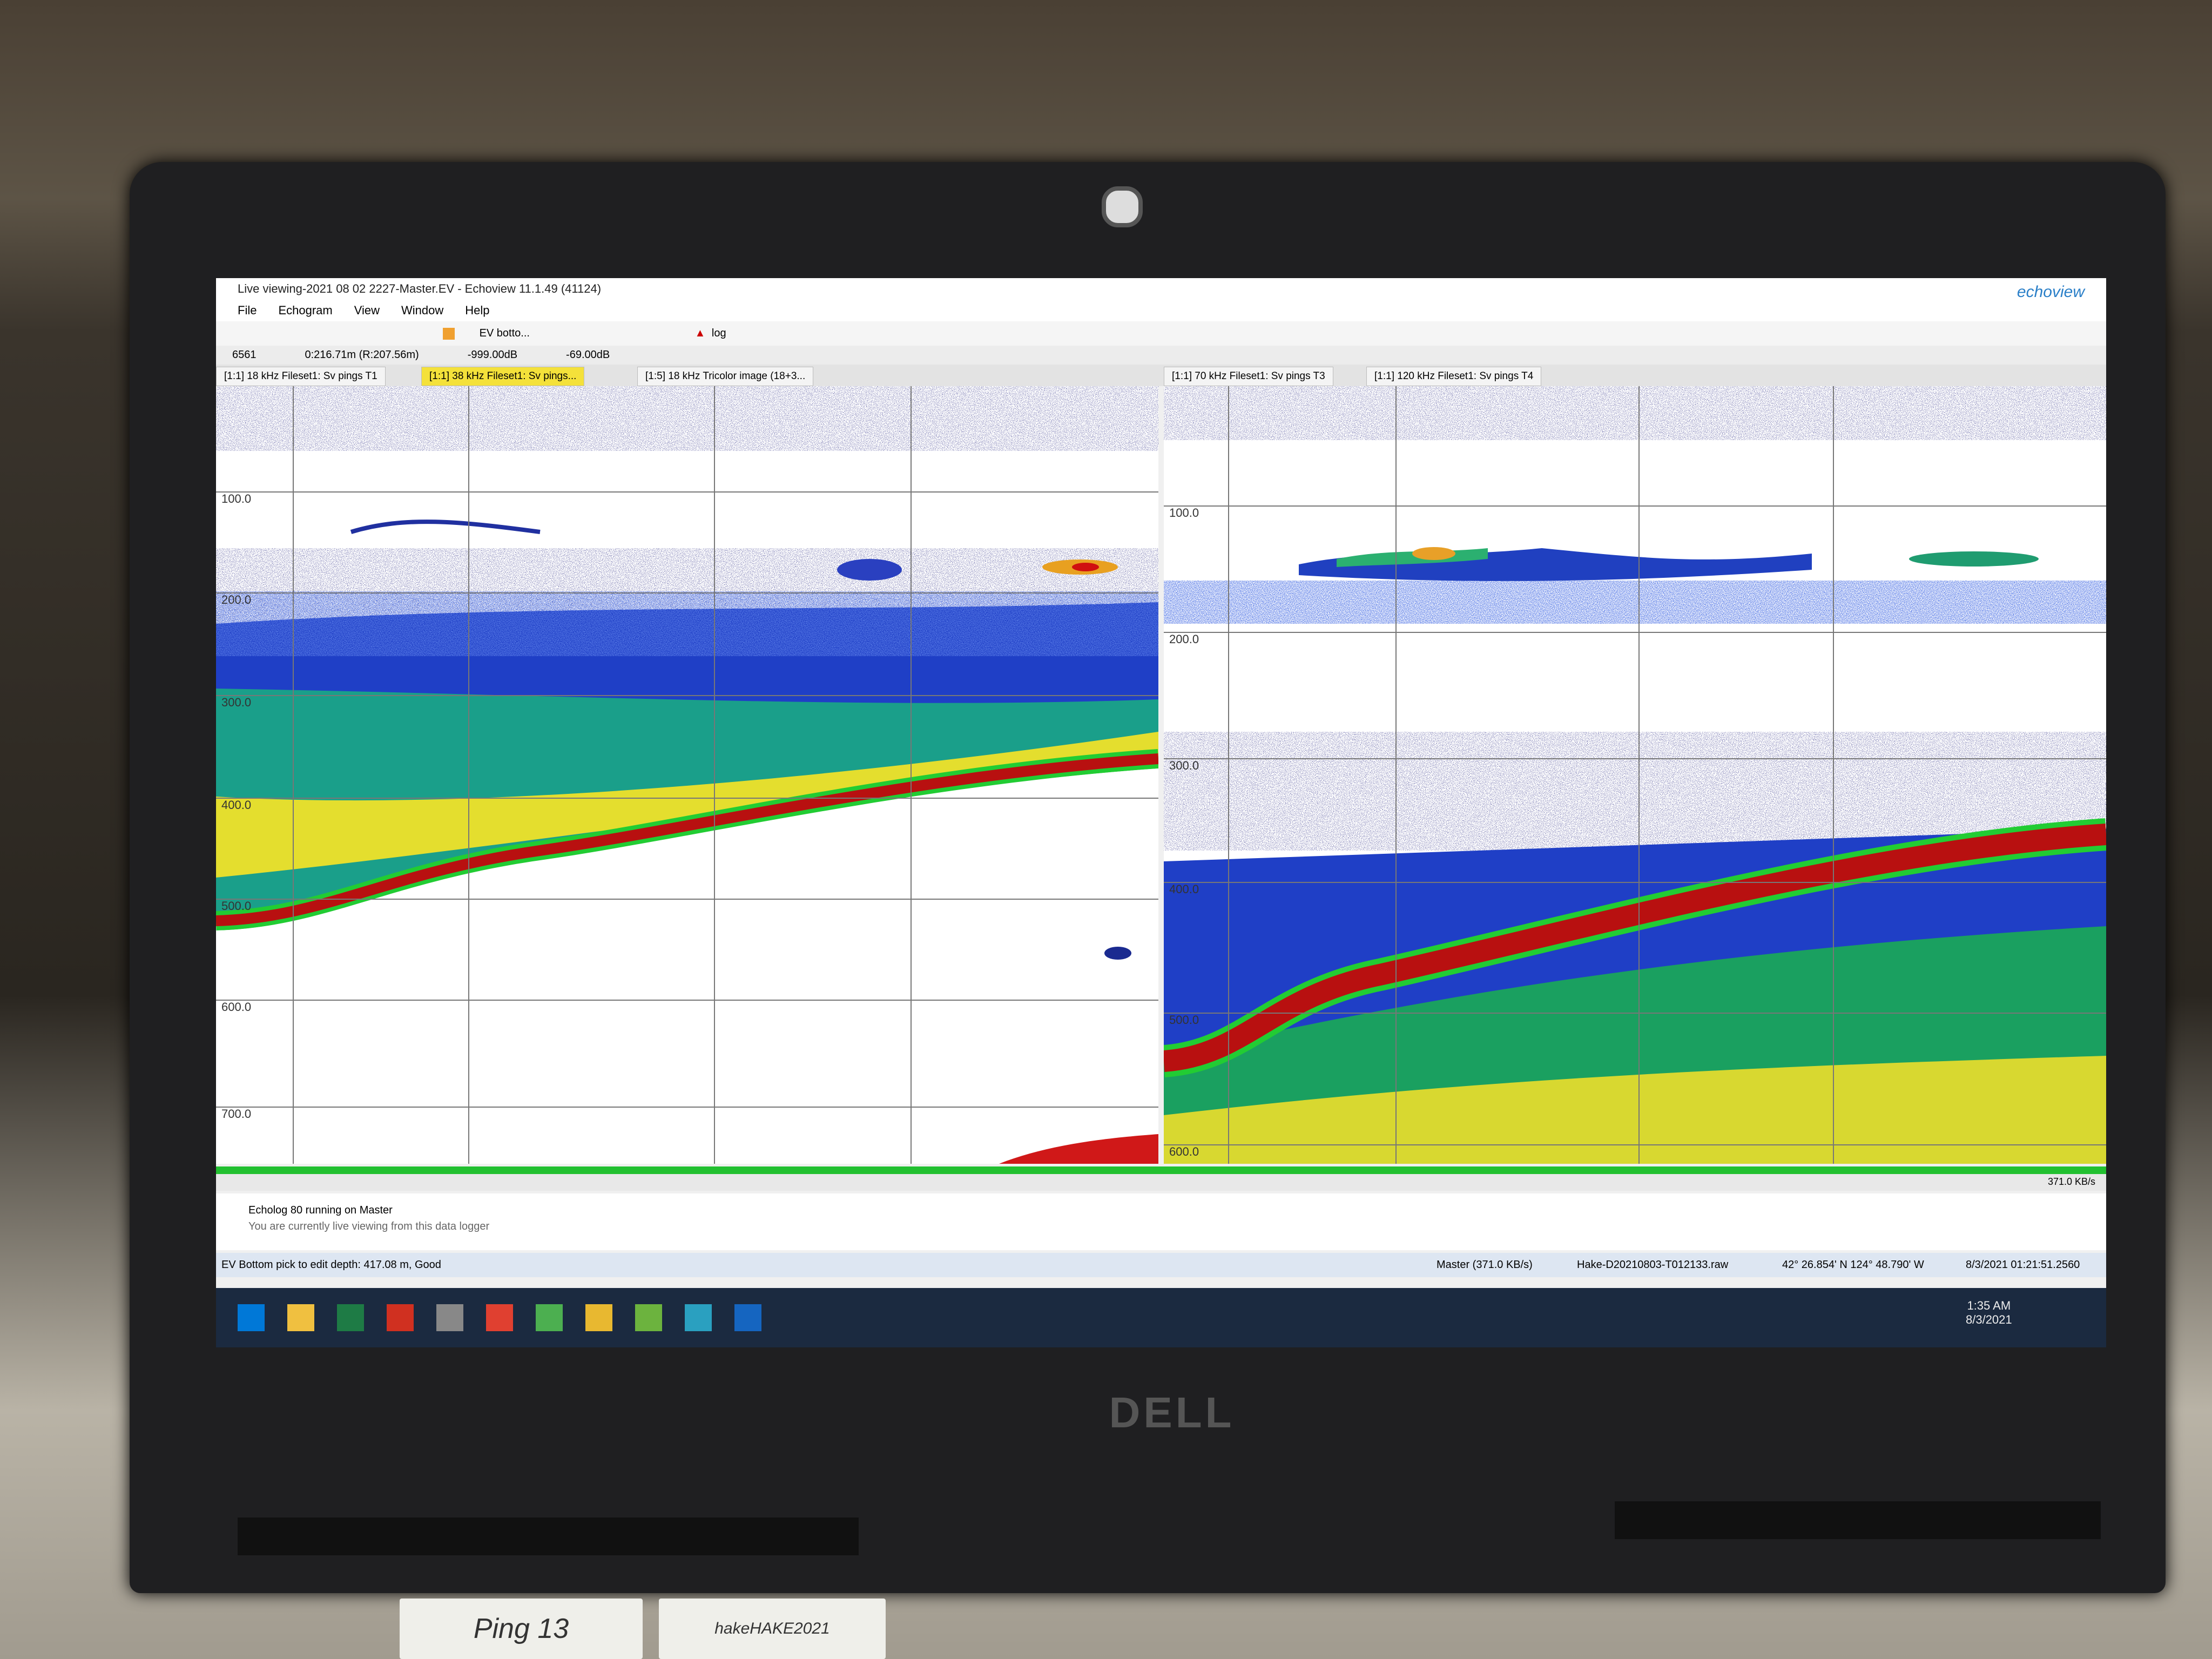 The image size is (2212, 1659). What do you see at coordinates (301, 376) in the screenshot?
I see `echogram-tab: [1:1] 18 kHz Fileset1: Sv pings T1` at bounding box center [301, 376].